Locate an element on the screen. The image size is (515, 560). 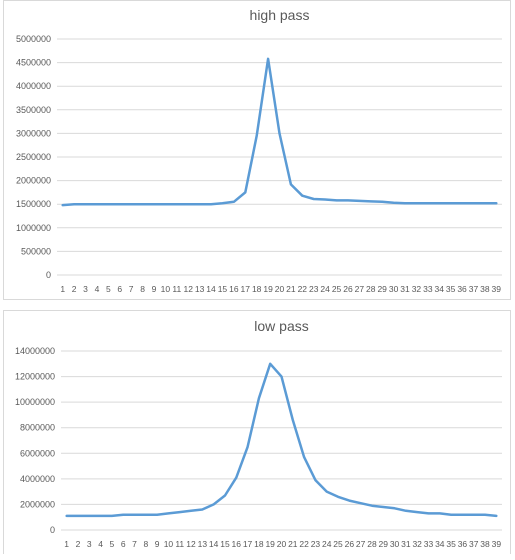
low-pass-x-tick-label: 27 is located at coordinates (361, 544).